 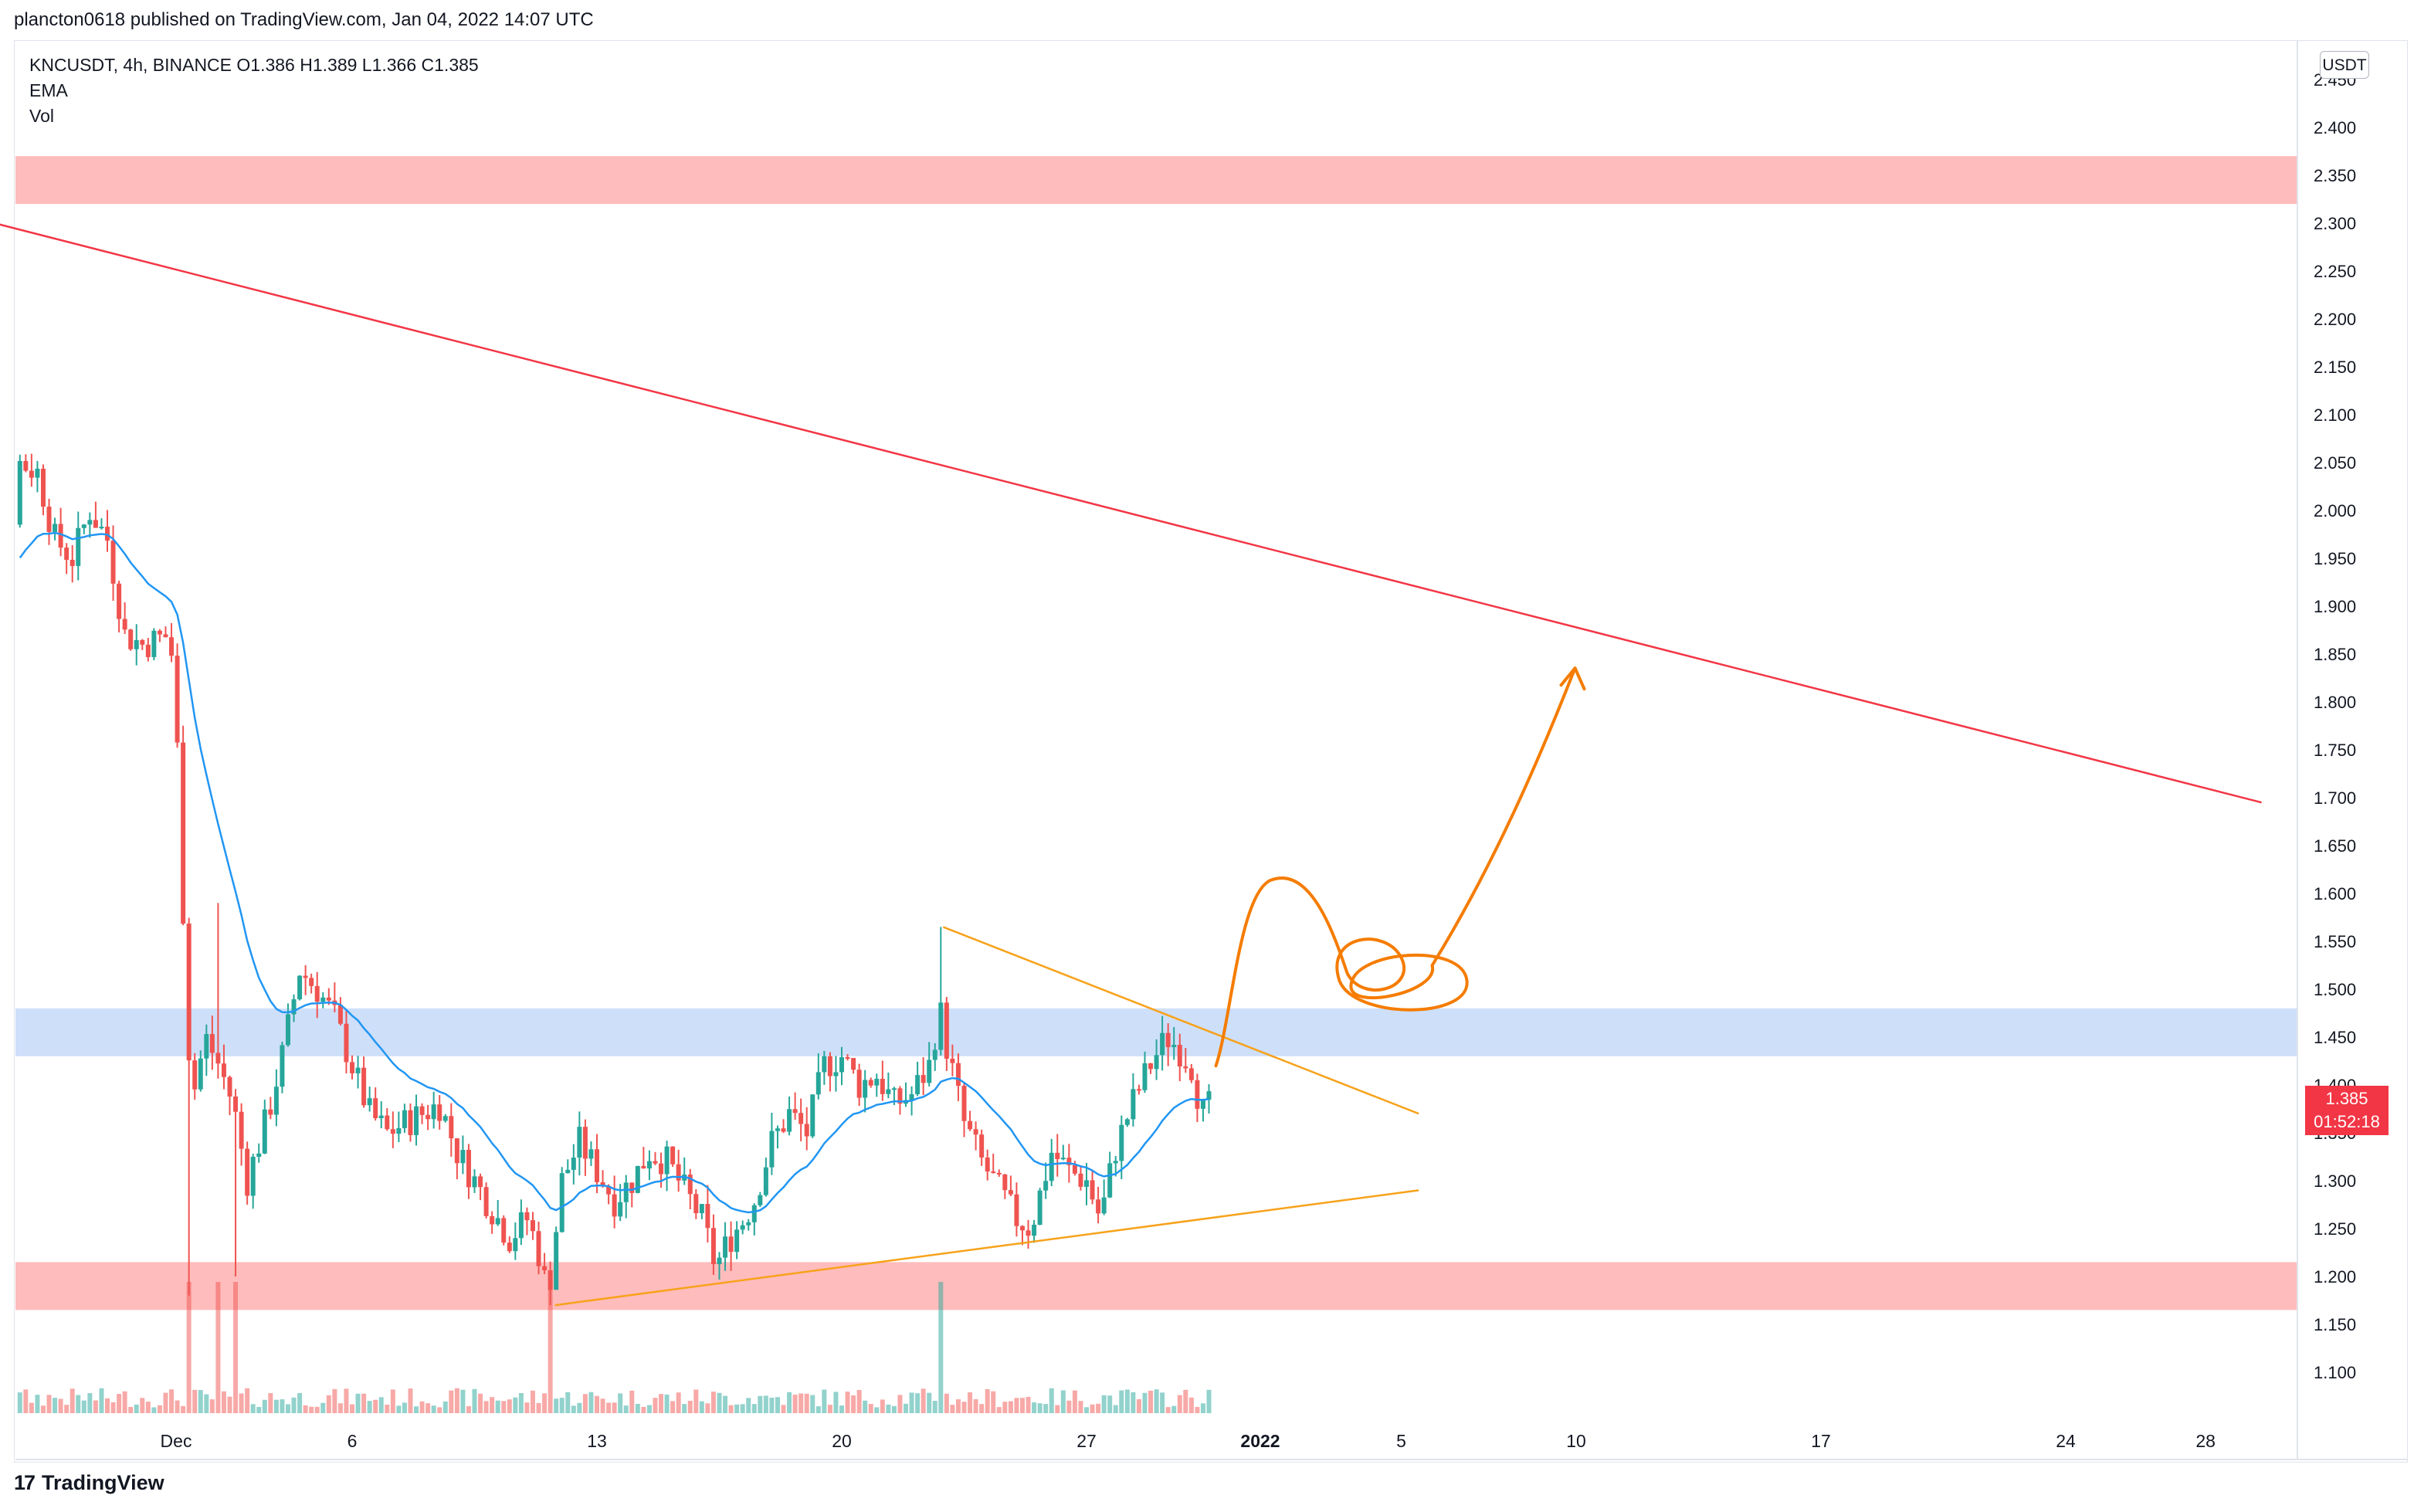 I want to click on price-tick-label: 2.050, so click(x=2335, y=463).